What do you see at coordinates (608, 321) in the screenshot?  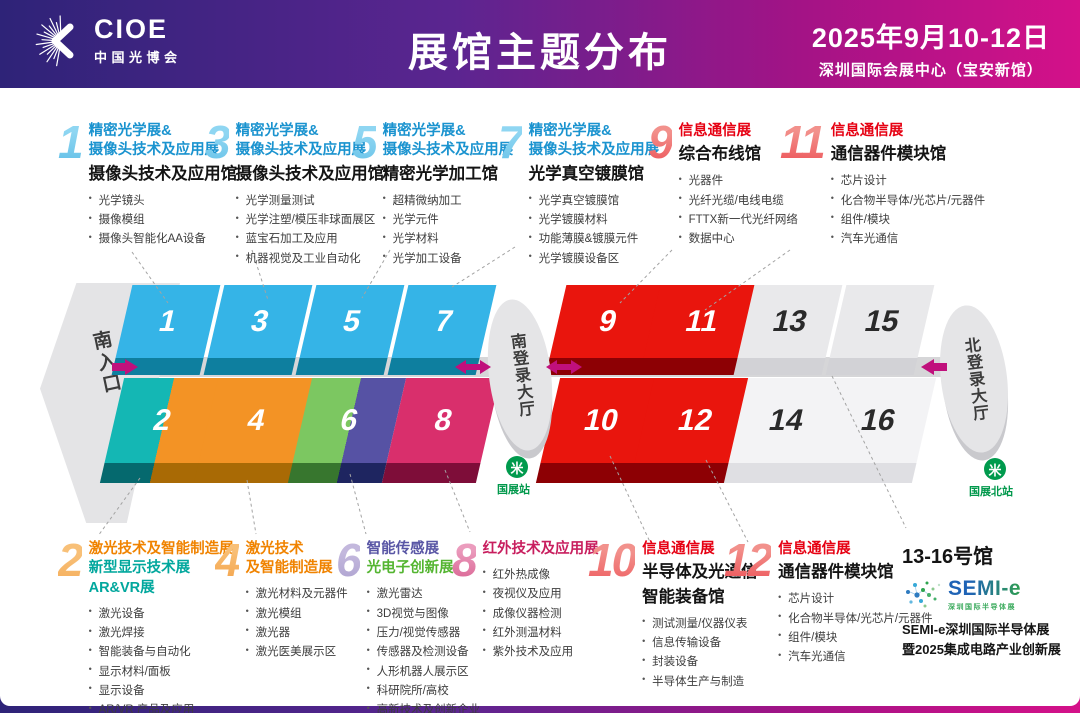 I see `hall-number-label: 9` at bounding box center [608, 321].